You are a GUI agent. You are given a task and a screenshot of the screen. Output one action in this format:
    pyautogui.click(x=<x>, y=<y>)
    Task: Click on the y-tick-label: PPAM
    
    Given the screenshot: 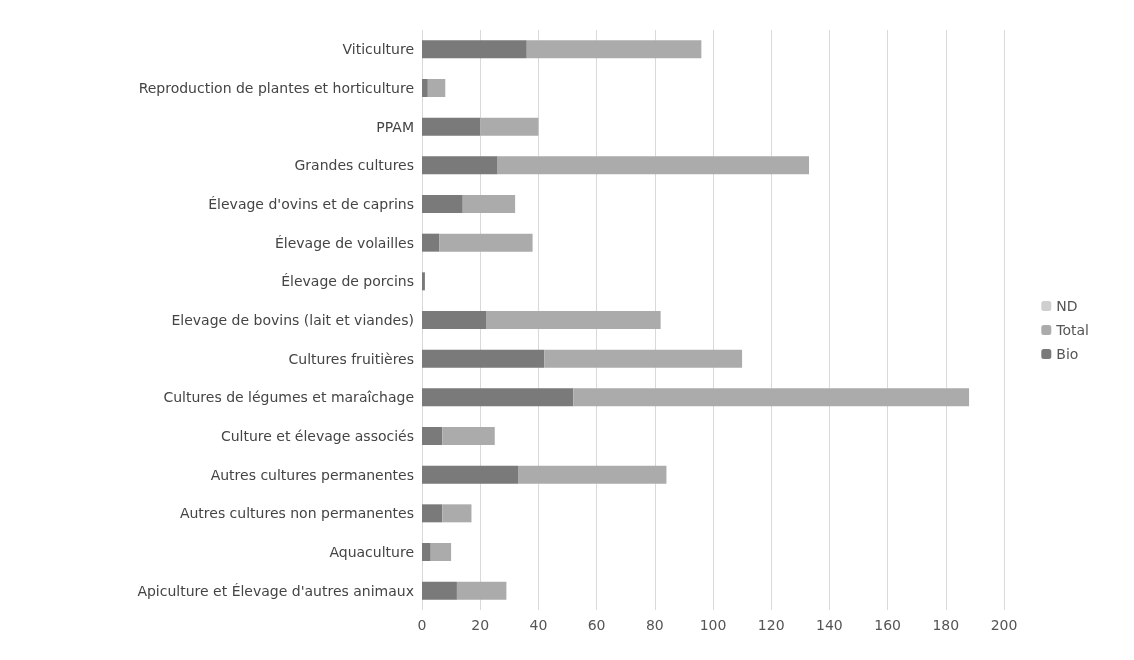 What is the action you would take?
    pyautogui.click(x=395, y=126)
    